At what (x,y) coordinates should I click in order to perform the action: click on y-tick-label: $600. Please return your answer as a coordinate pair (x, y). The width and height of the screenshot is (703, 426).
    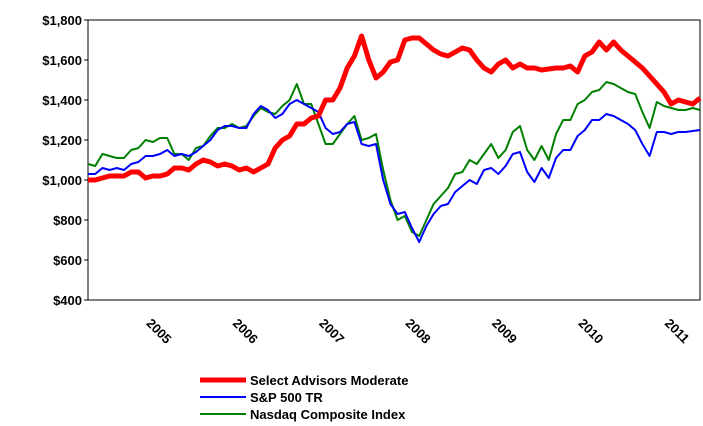
    Looking at the image, I should click on (67, 260).